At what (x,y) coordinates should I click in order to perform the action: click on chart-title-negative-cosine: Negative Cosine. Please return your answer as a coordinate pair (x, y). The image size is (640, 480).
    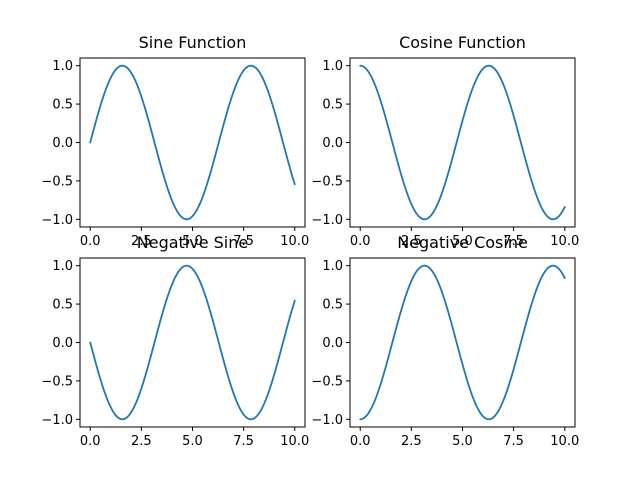
    Looking at the image, I should click on (462, 242).